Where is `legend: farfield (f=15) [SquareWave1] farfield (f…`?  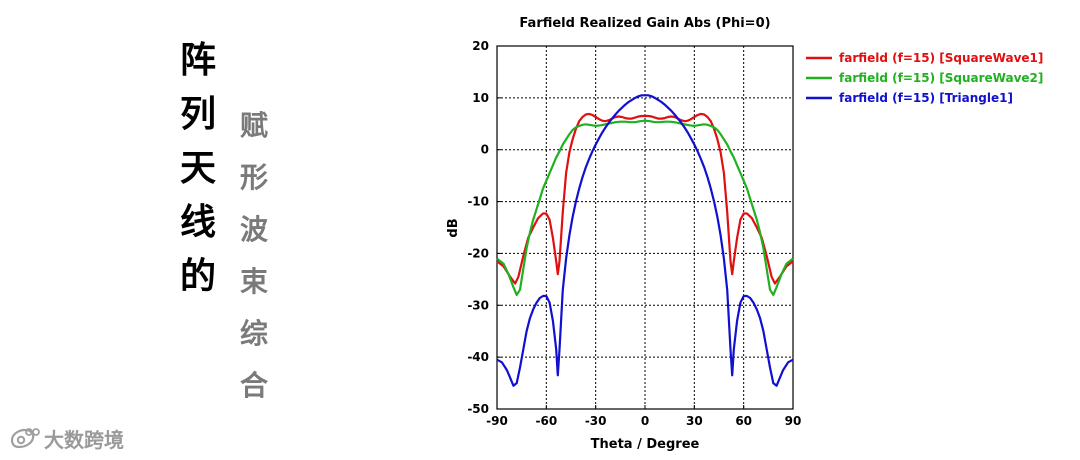
legend: farfield (f=15) [SquareWave1] farfield (f… is located at coordinates (924, 78).